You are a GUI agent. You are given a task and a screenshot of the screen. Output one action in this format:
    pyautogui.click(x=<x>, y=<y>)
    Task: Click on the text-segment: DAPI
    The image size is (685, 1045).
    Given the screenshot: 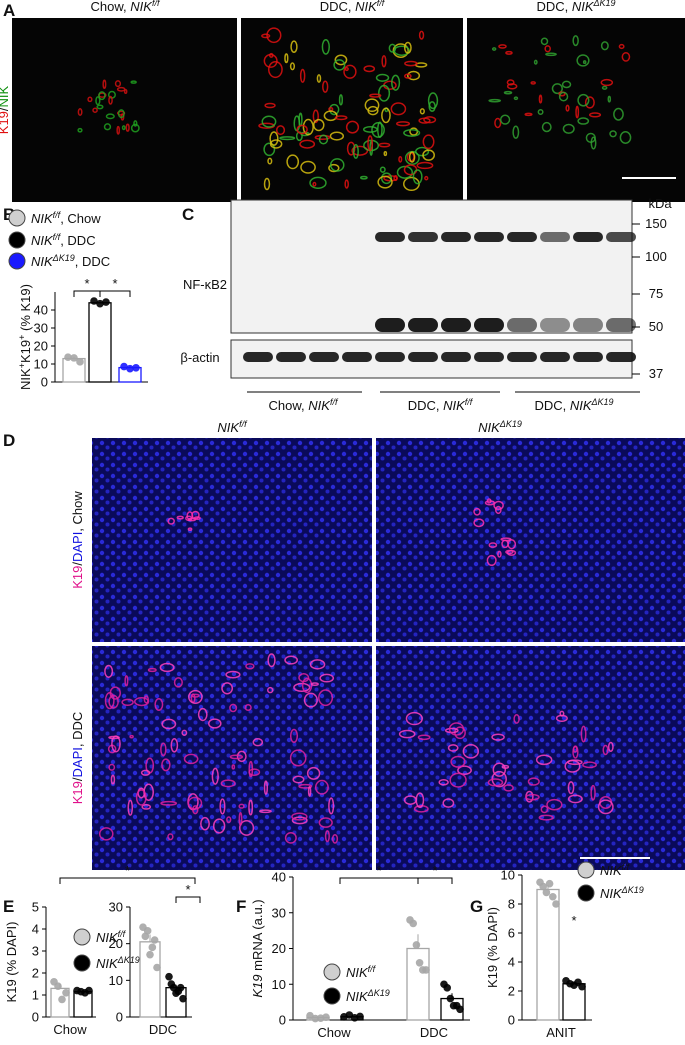 What is the action you would take?
    pyautogui.click(x=77, y=547)
    